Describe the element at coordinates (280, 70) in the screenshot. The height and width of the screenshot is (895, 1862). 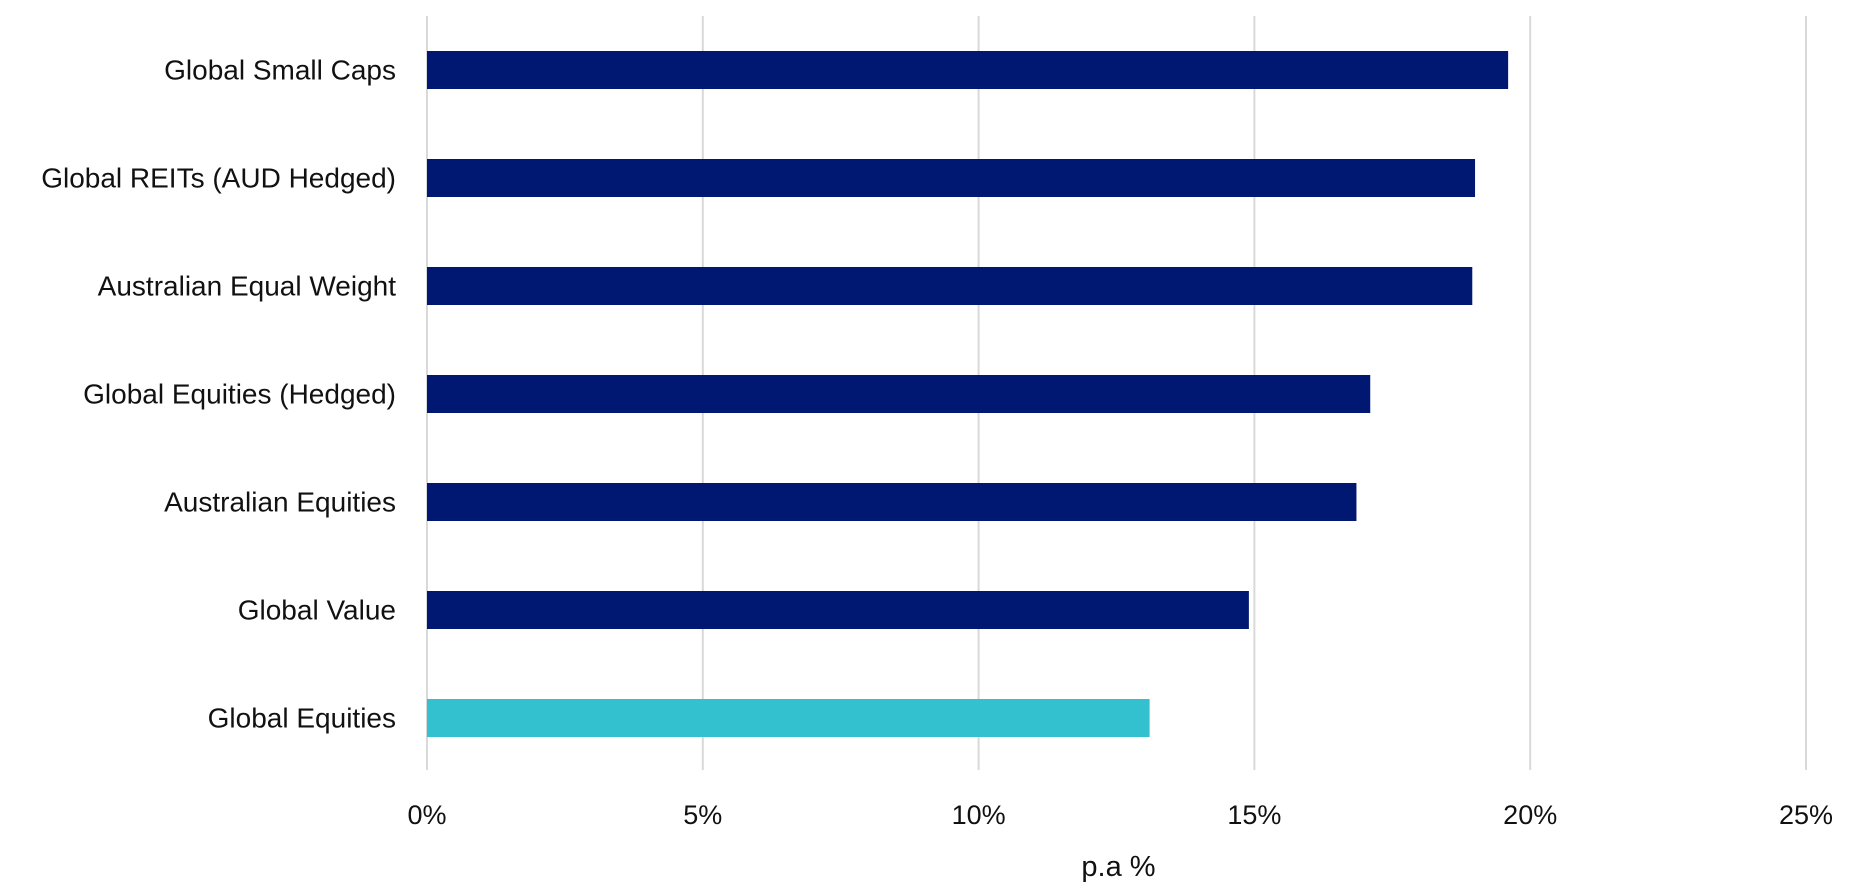
I see `category-label: Global Small Caps` at that location.